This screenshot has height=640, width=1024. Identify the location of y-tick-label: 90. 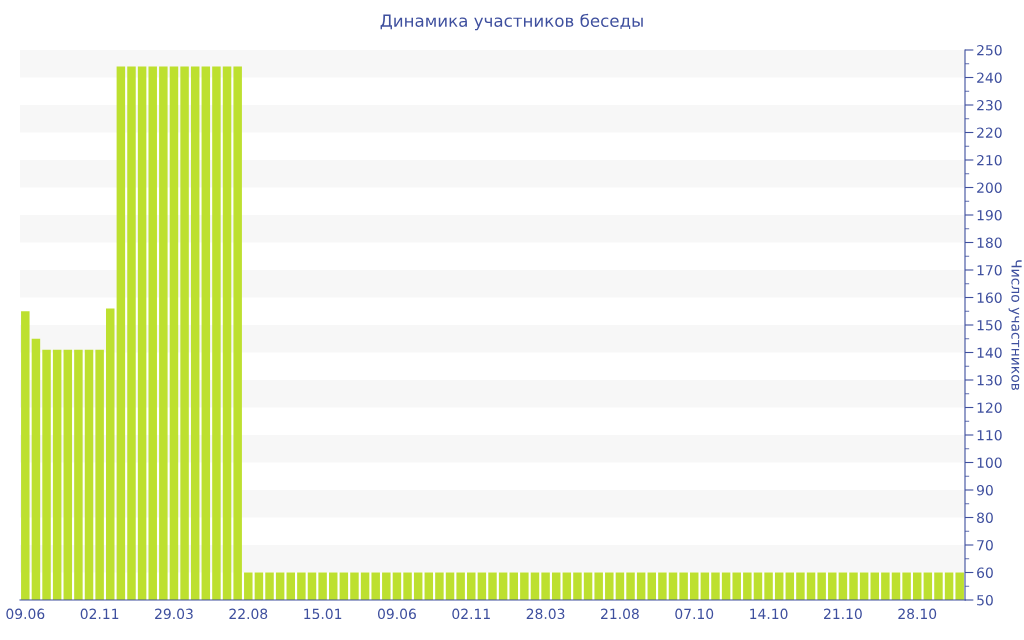
(984, 490).